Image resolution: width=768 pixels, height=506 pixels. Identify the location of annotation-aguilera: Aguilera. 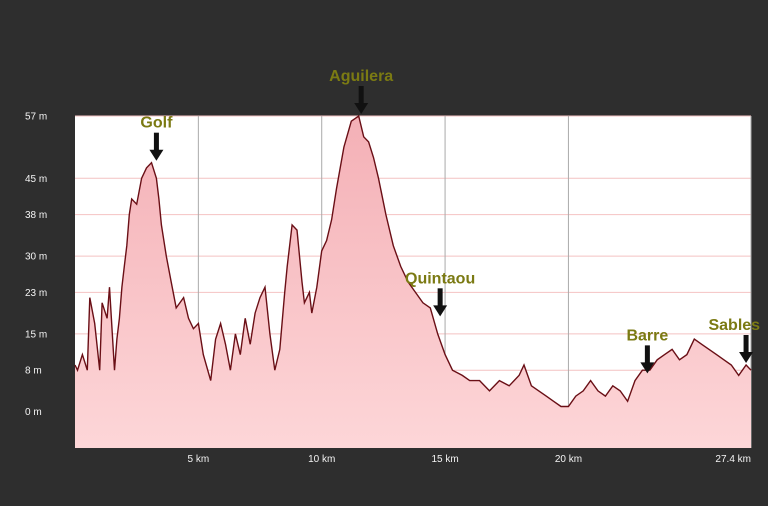
(361, 91).